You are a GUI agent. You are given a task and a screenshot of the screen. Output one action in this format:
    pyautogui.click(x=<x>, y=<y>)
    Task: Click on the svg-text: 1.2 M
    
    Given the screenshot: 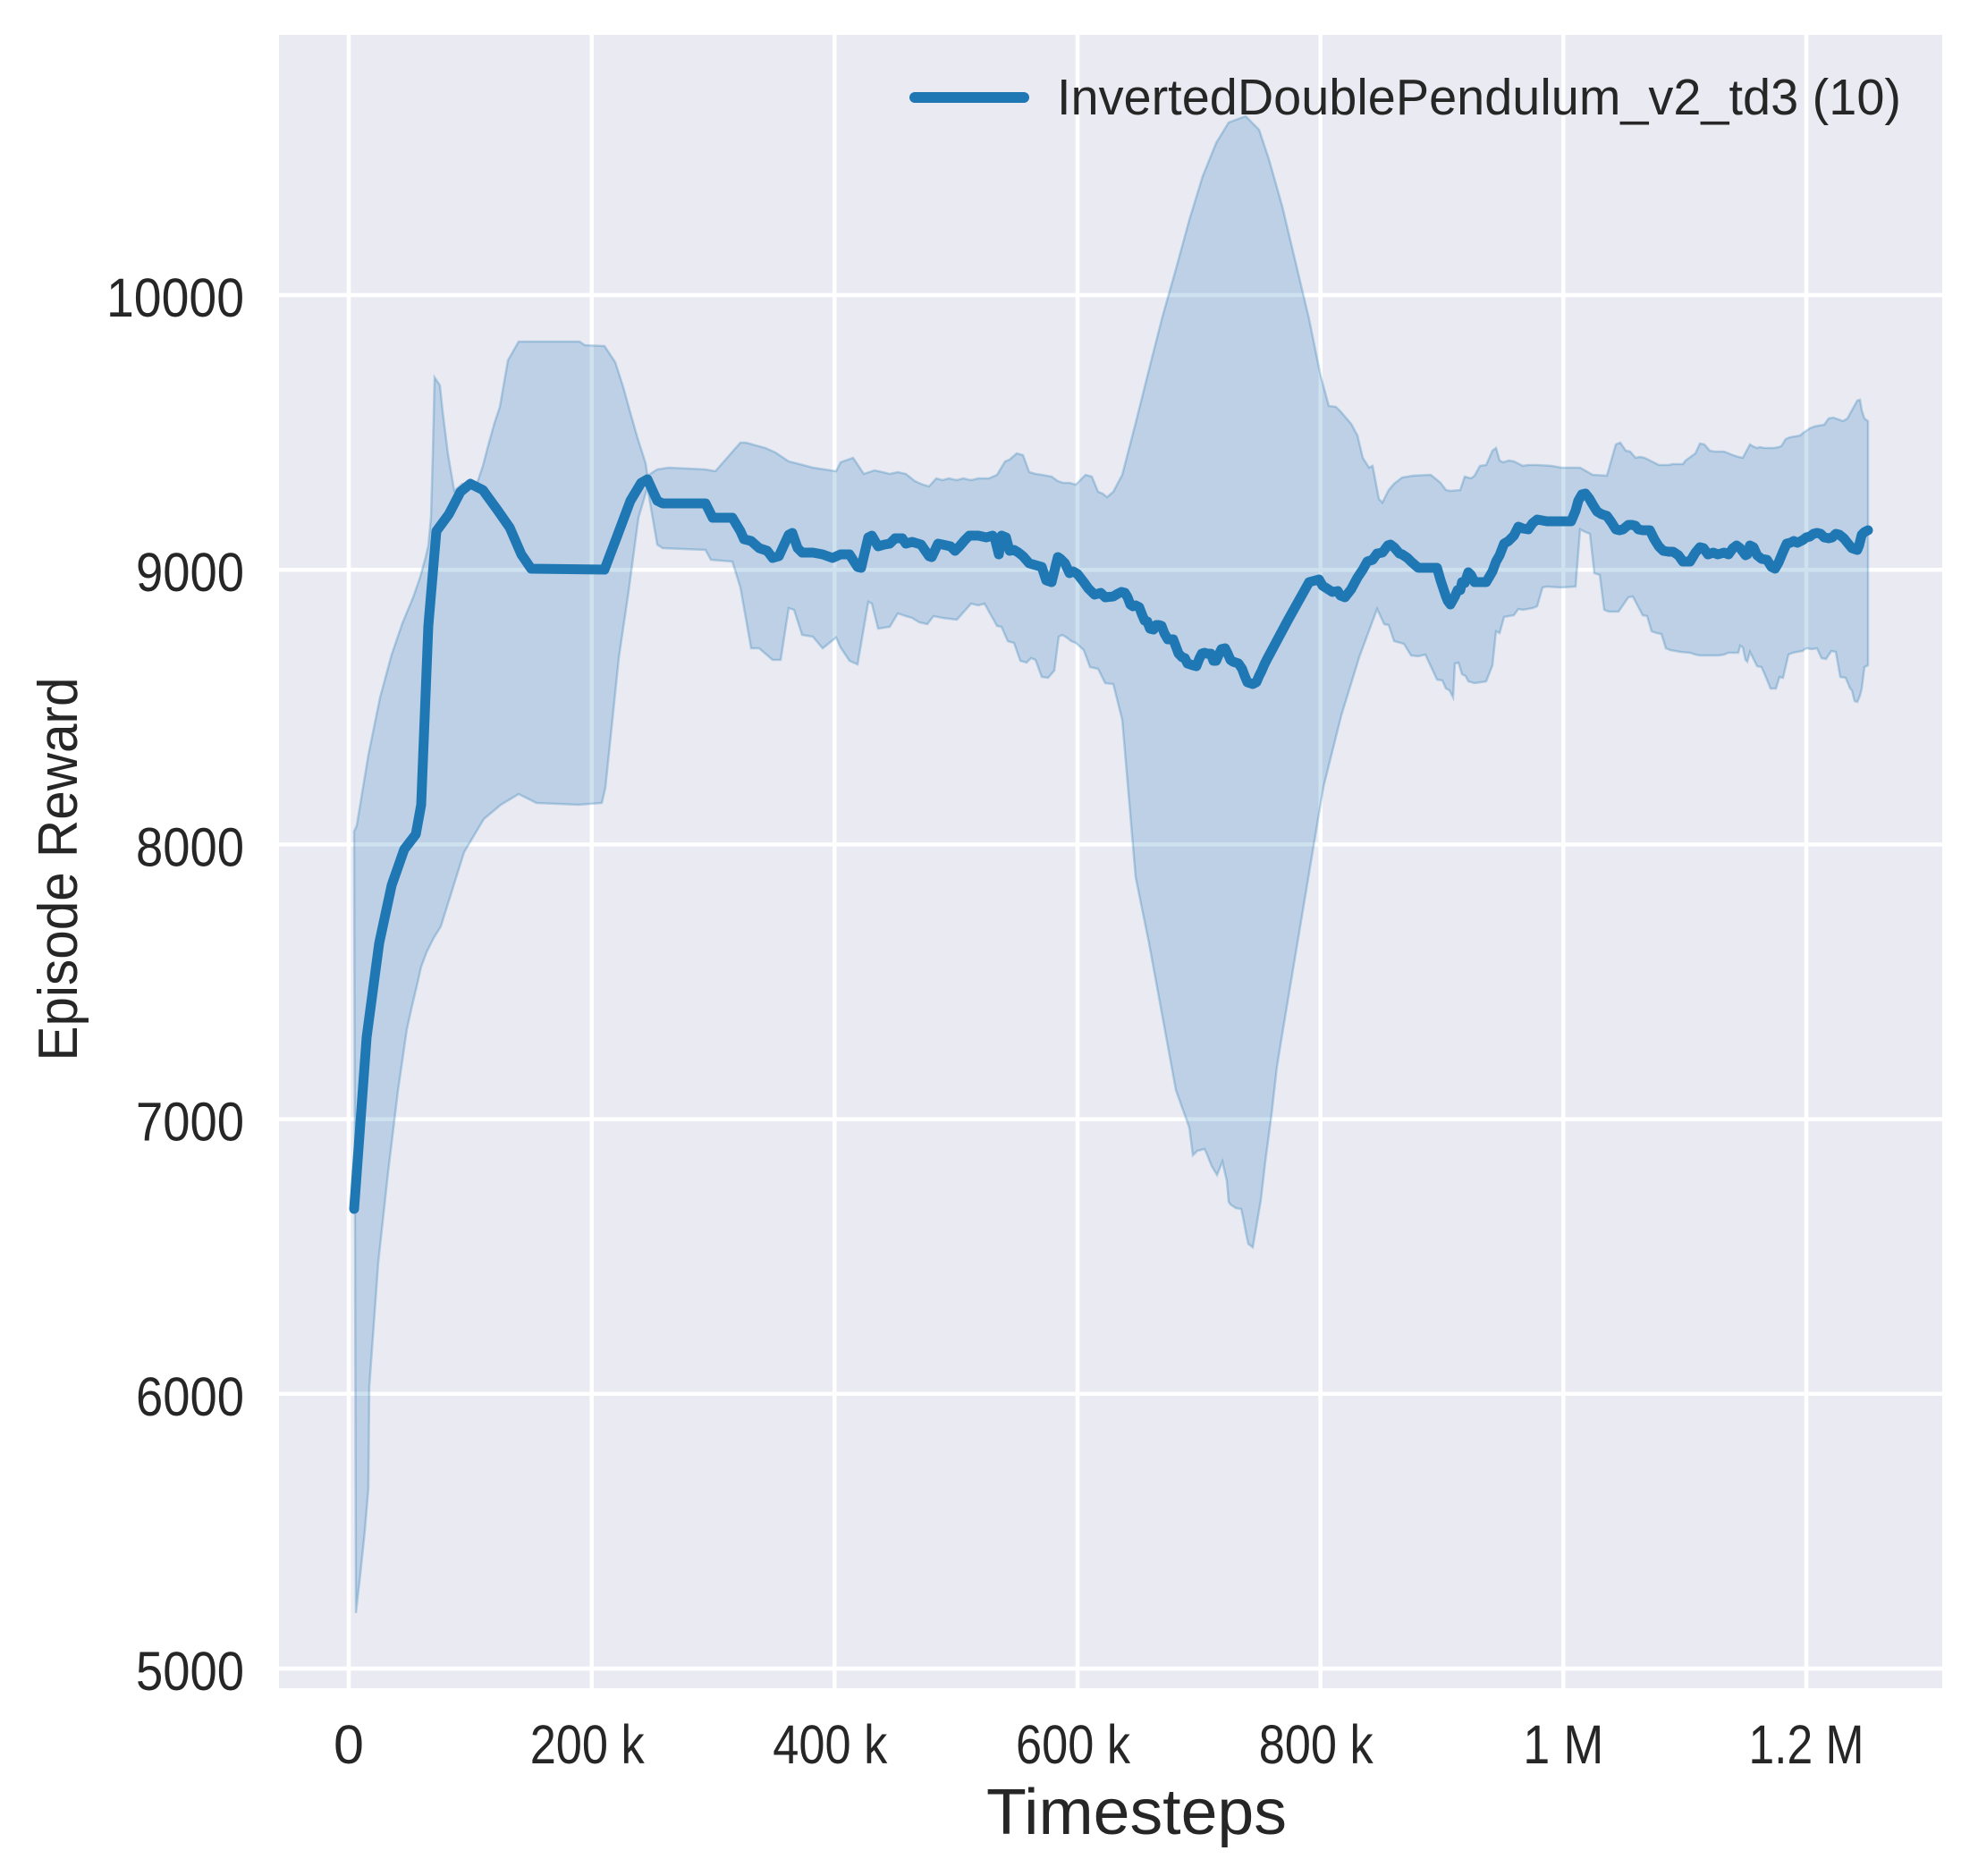 What is the action you would take?
    pyautogui.click(x=1806, y=1744)
    